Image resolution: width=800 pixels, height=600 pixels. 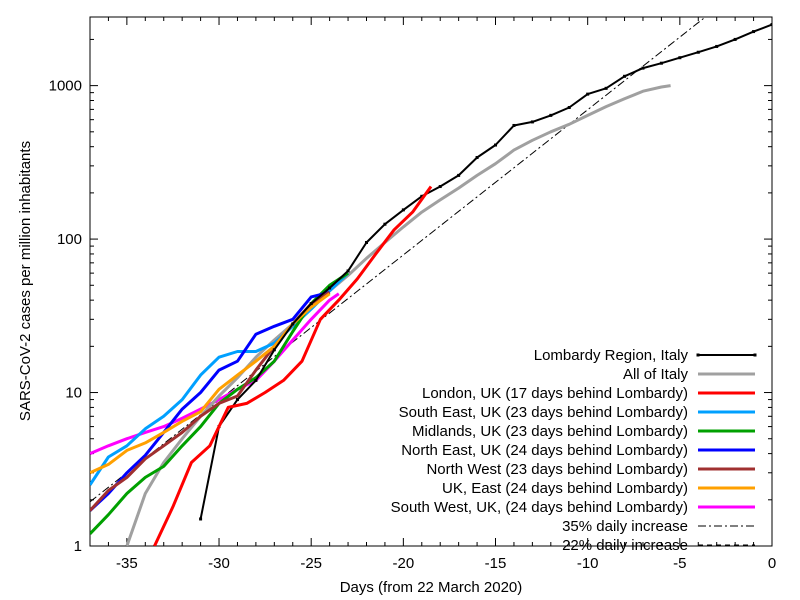 What do you see at coordinates (555, 393) in the screenshot?
I see `legend-label: London, UK (17 days behind Lombardy)` at bounding box center [555, 393].